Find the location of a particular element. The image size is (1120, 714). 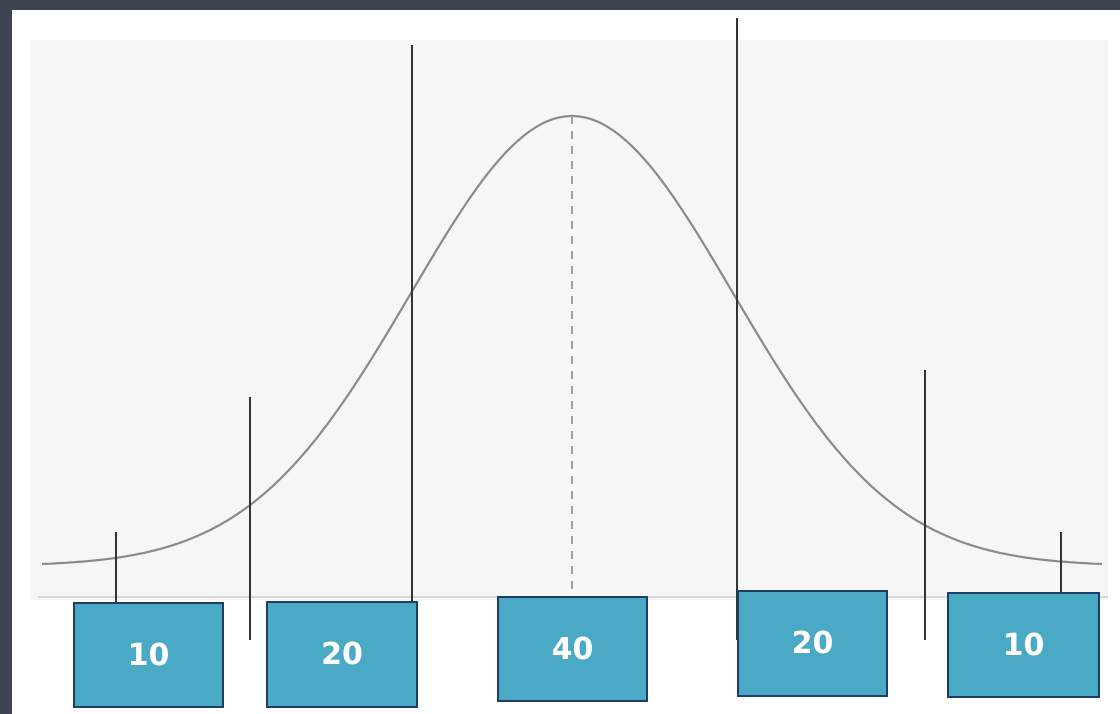

segment-label-1: 10 is located at coordinates (148, 655).